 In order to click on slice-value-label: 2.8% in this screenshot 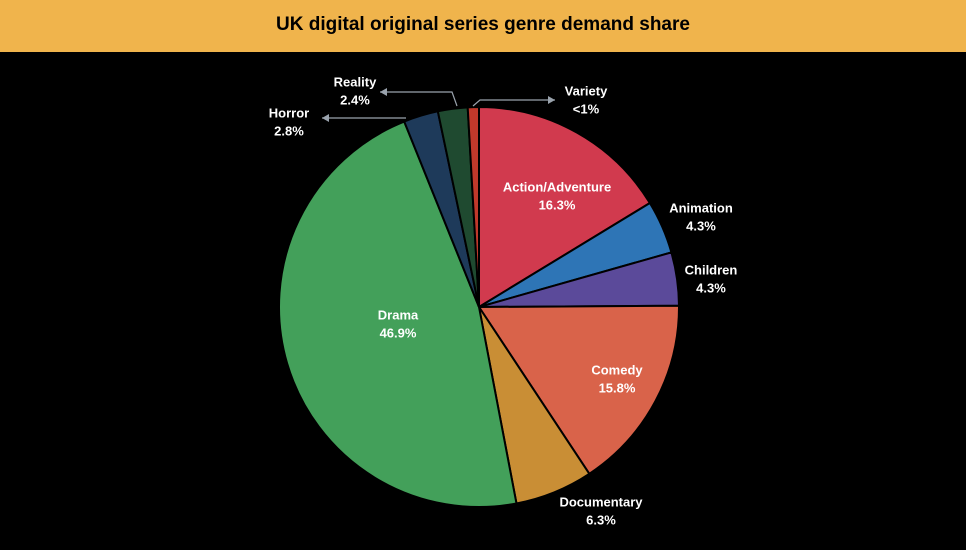, I will do `click(289, 130)`.